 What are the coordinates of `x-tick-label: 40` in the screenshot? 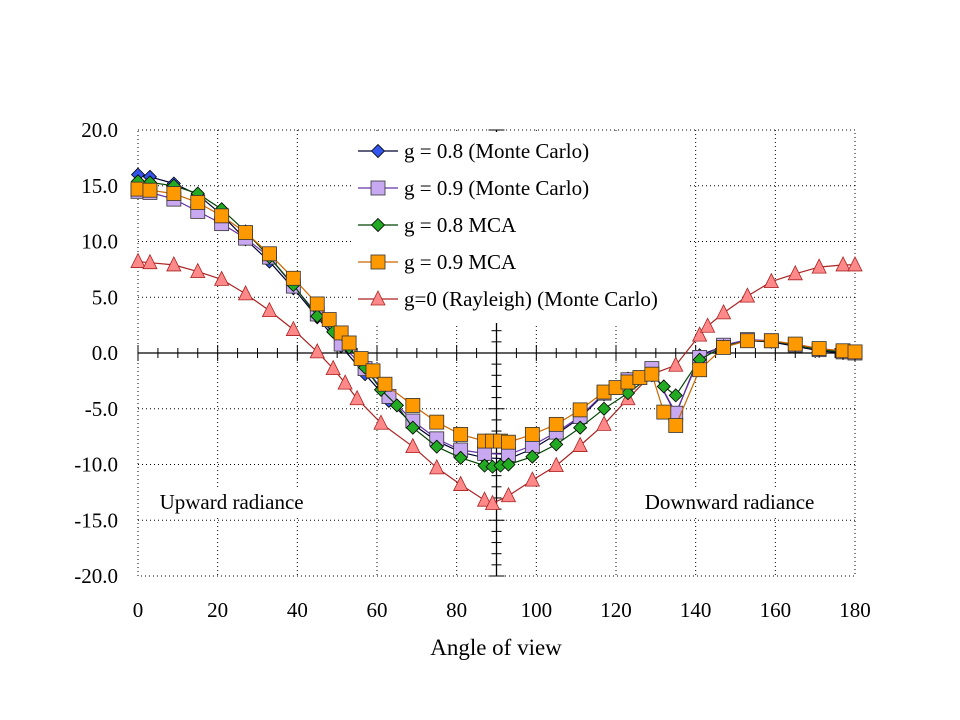 It's located at (297, 610).